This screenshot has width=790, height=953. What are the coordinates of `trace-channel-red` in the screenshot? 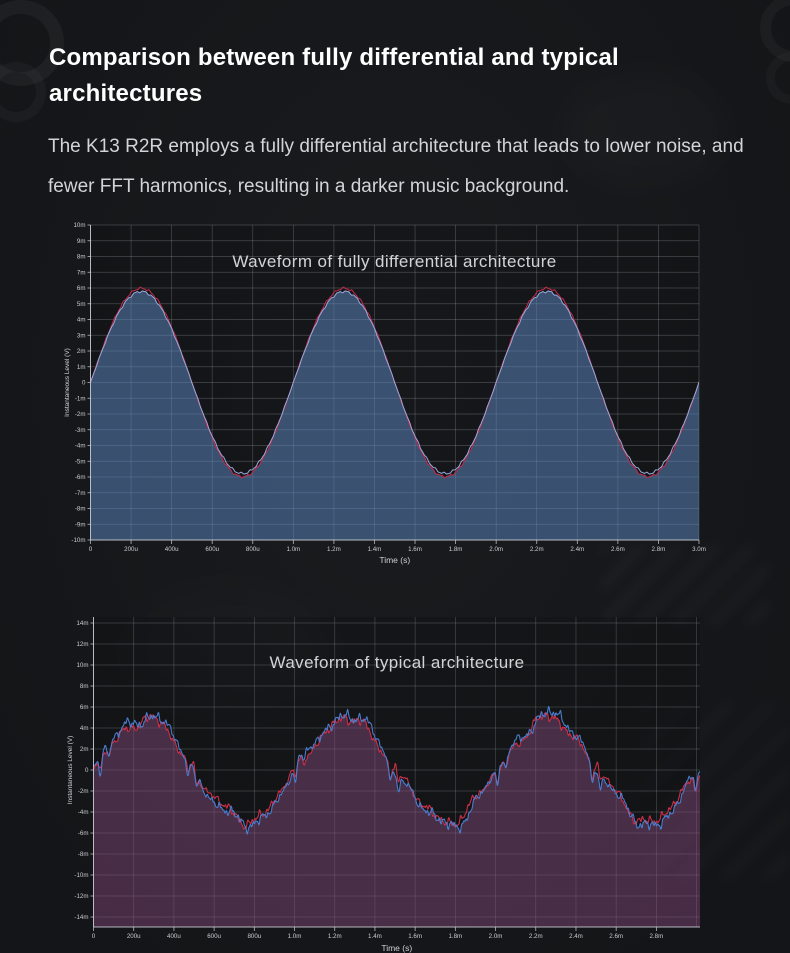 It's located at (396, 771).